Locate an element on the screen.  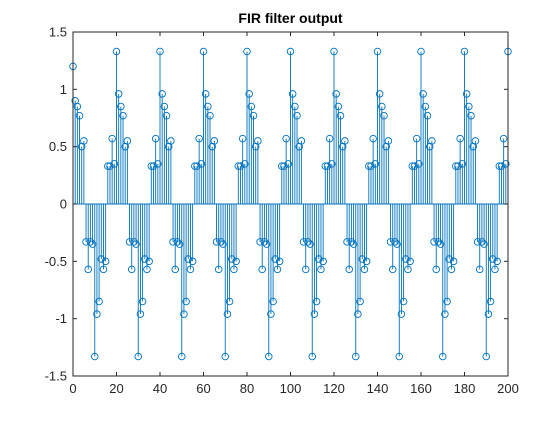
y-tick-label: -0.5 is located at coordinates (56, 261).